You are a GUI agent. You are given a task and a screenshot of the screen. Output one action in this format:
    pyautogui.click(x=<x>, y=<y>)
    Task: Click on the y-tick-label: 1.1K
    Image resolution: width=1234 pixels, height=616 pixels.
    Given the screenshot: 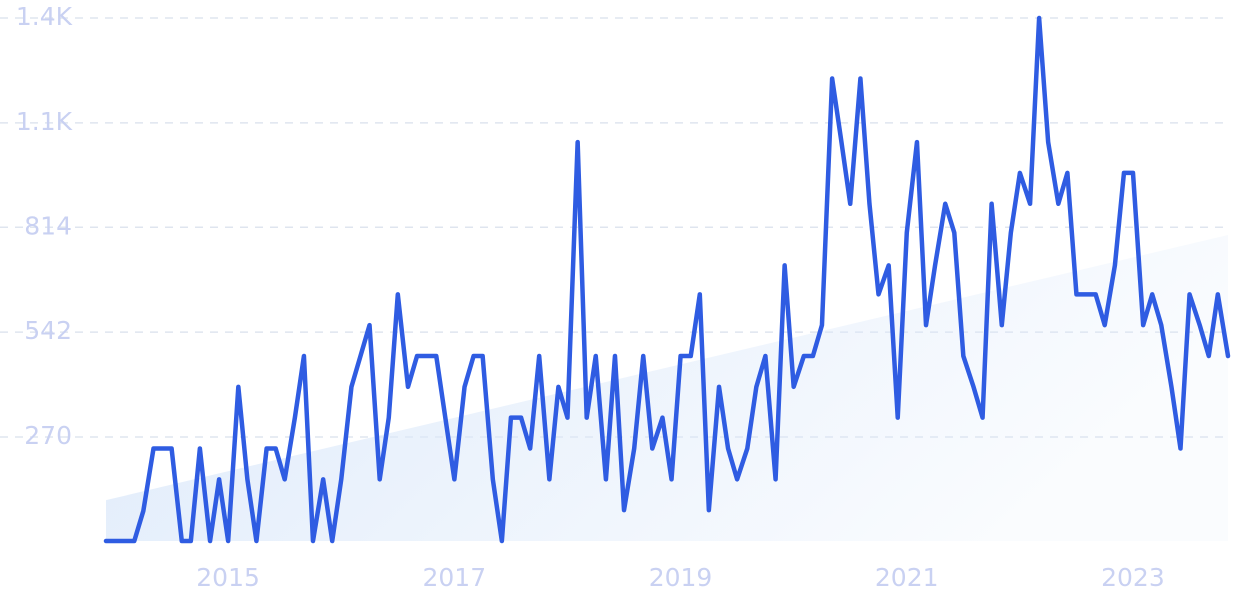 What is the action you would take?
    pyautogui.click(x=44, y=121)
    